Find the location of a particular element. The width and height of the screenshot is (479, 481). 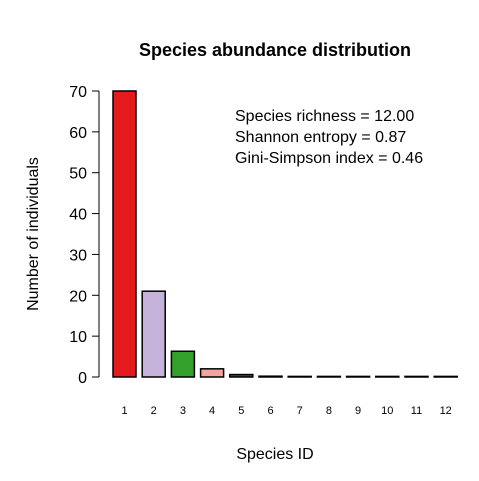

y-tick-label: 10 is located at coordinates (78, 337).